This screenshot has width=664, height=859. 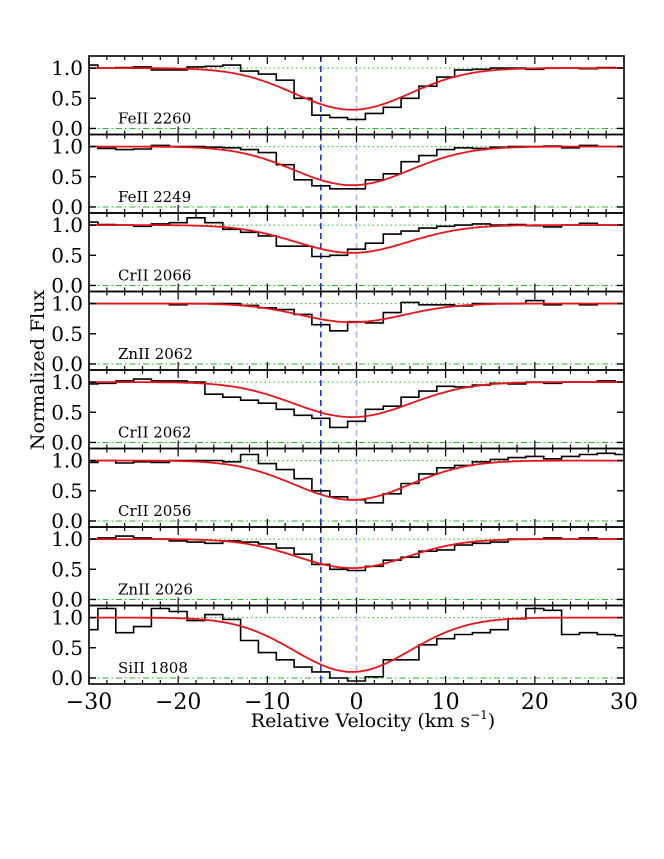 I want to click on ion-label: SiII 1808, so click(x=153, y=668).